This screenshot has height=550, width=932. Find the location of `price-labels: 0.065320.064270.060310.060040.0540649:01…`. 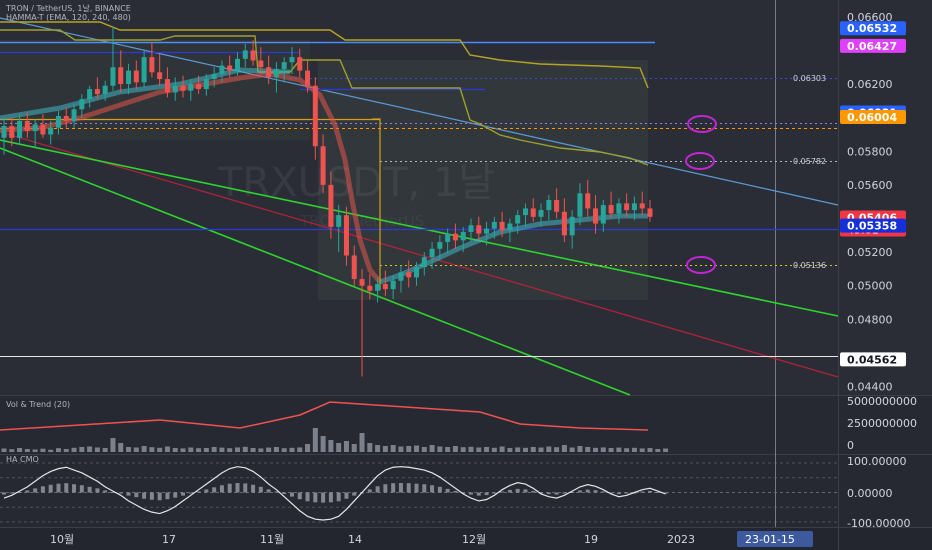

price-labels: 0.065320.064270.060310.060040.0540649:01… is located at coordinates (849, 194).